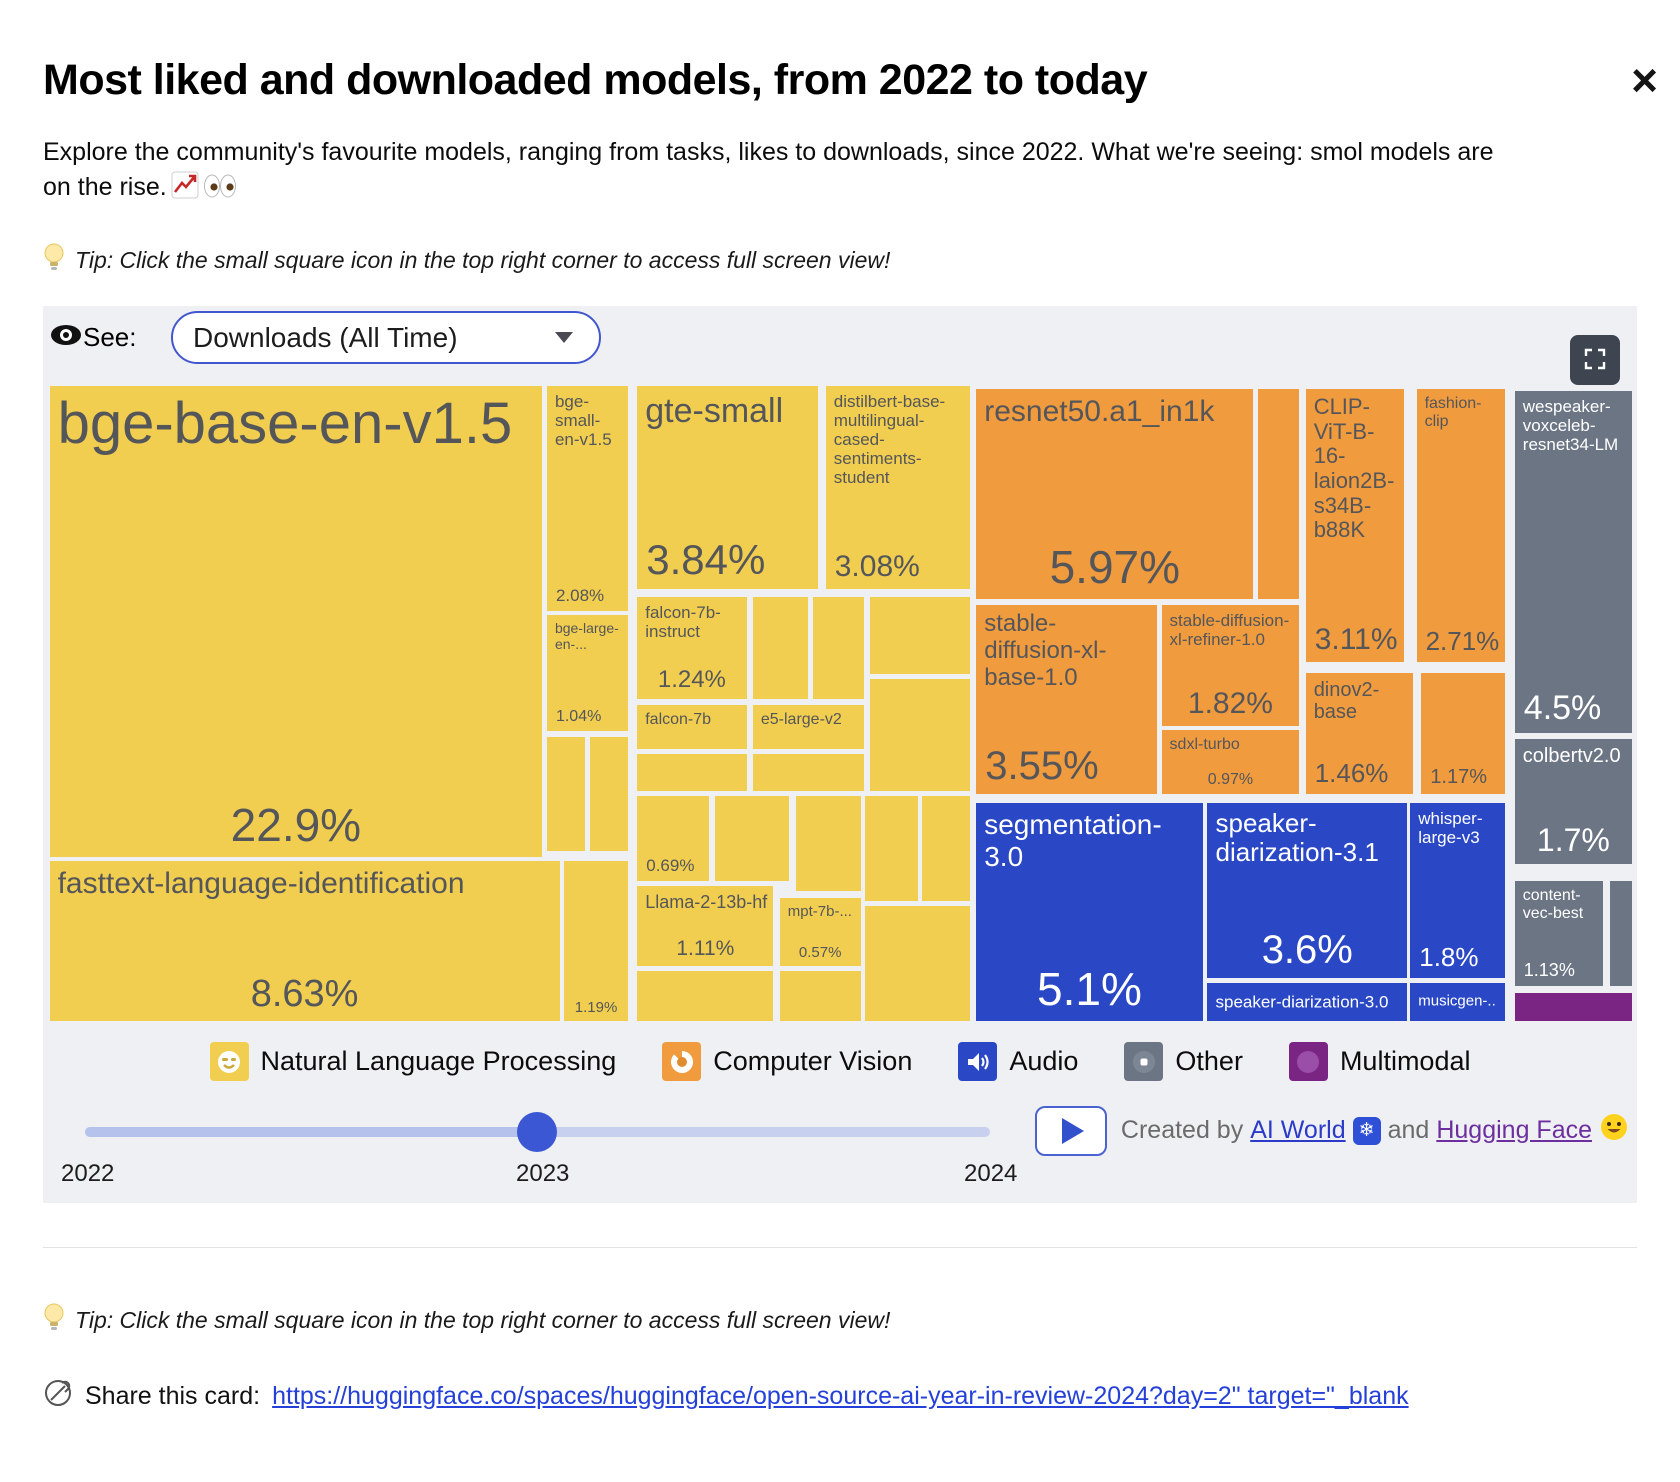 This screenshot has width=1680, height=1482. I want to click on treemap-cell-value: 1.7%, so click(1573, 839).